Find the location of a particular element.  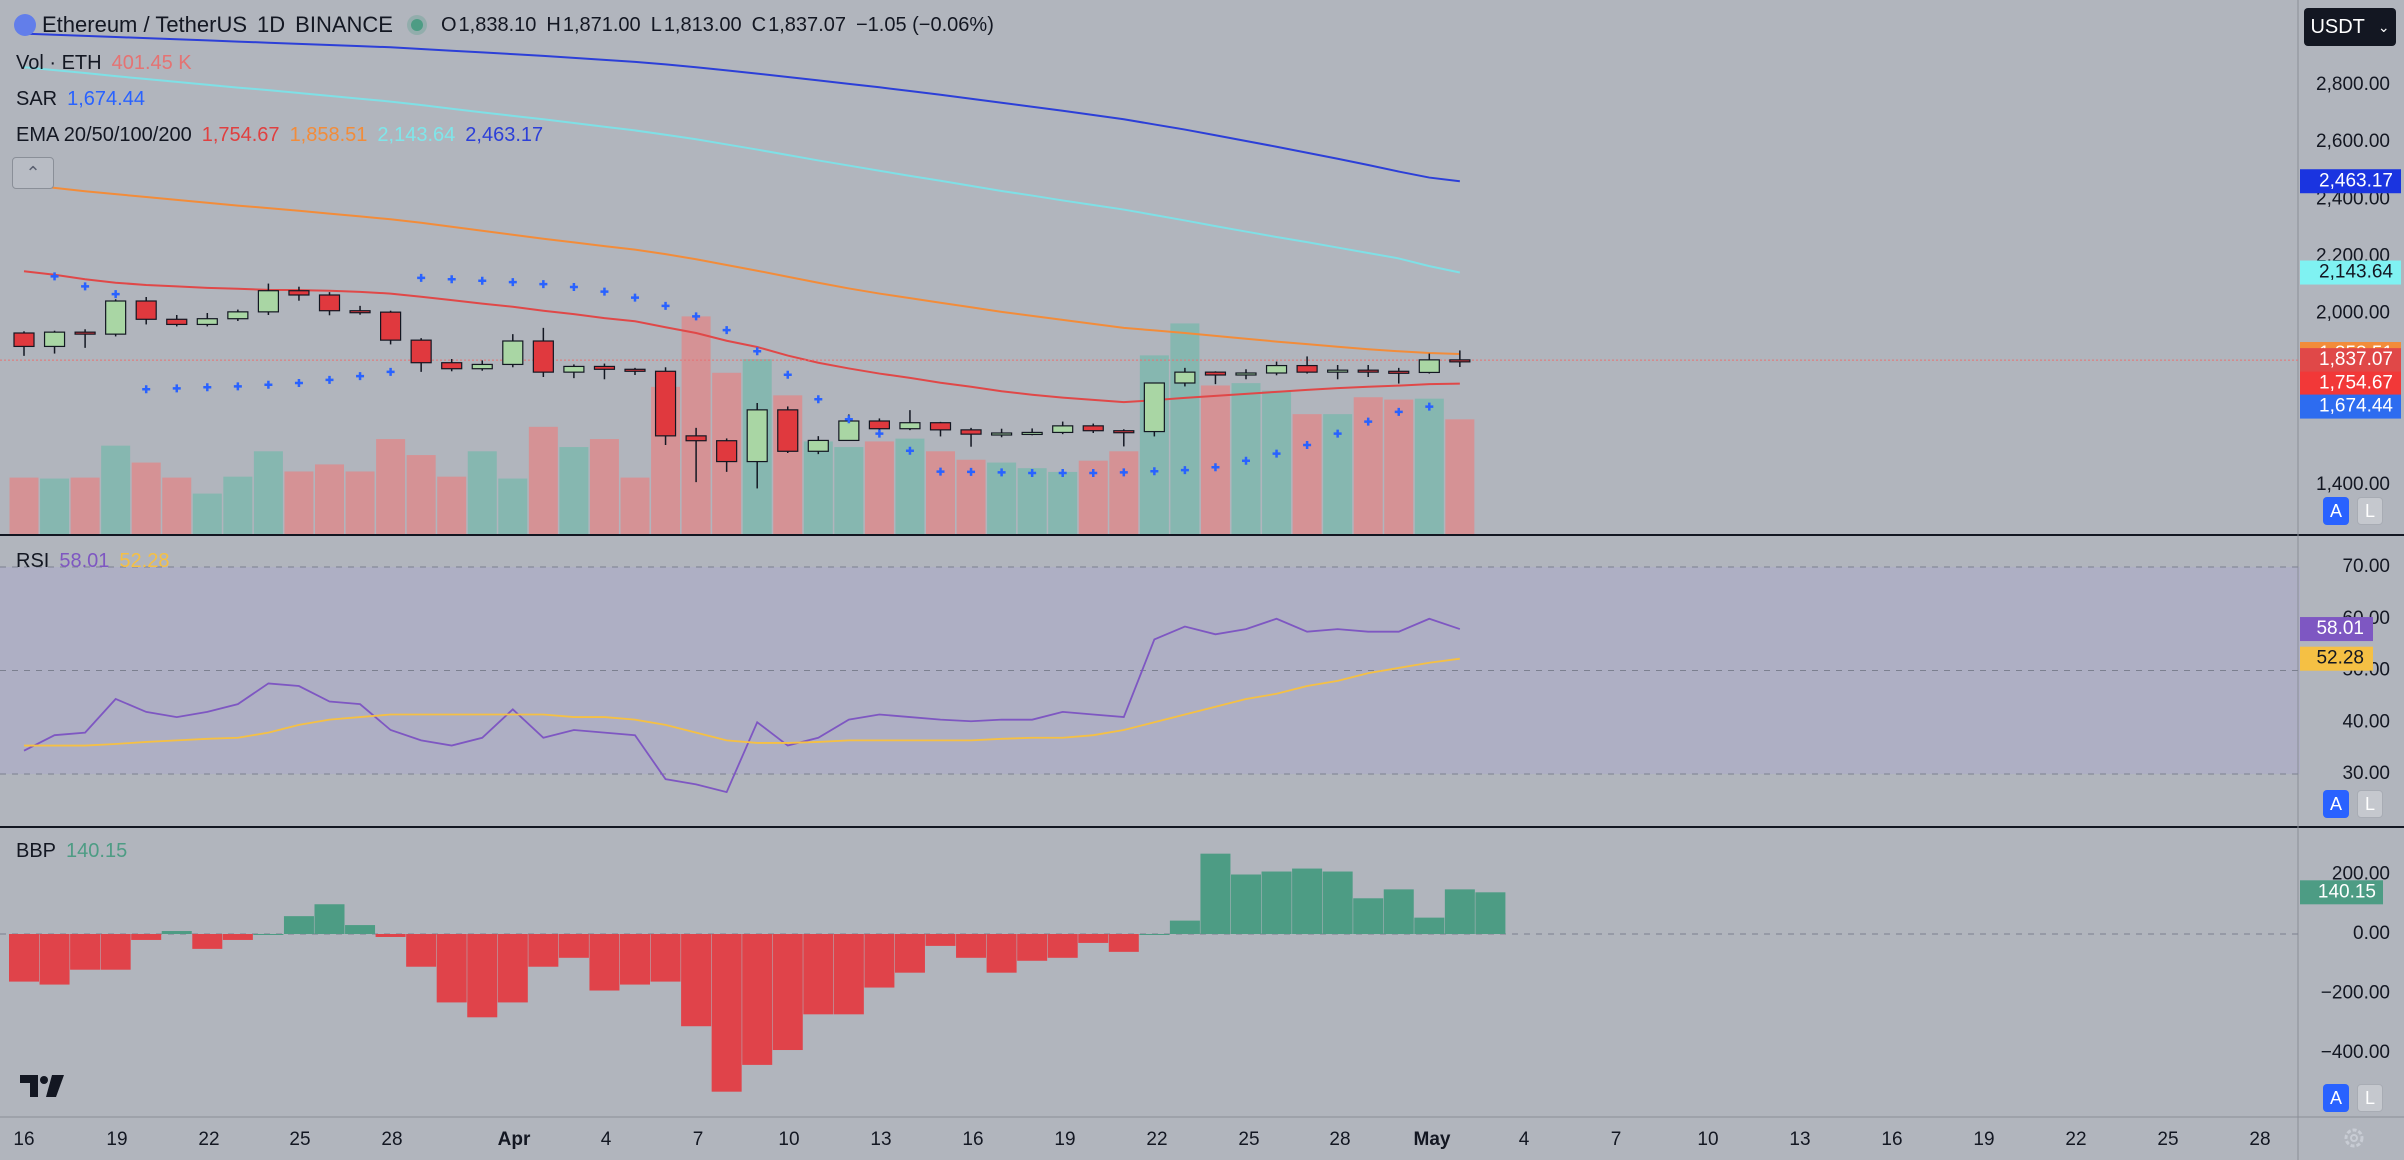

rsi-legend: RSI 58.01 52.28 is located at coordinates (97, 561).